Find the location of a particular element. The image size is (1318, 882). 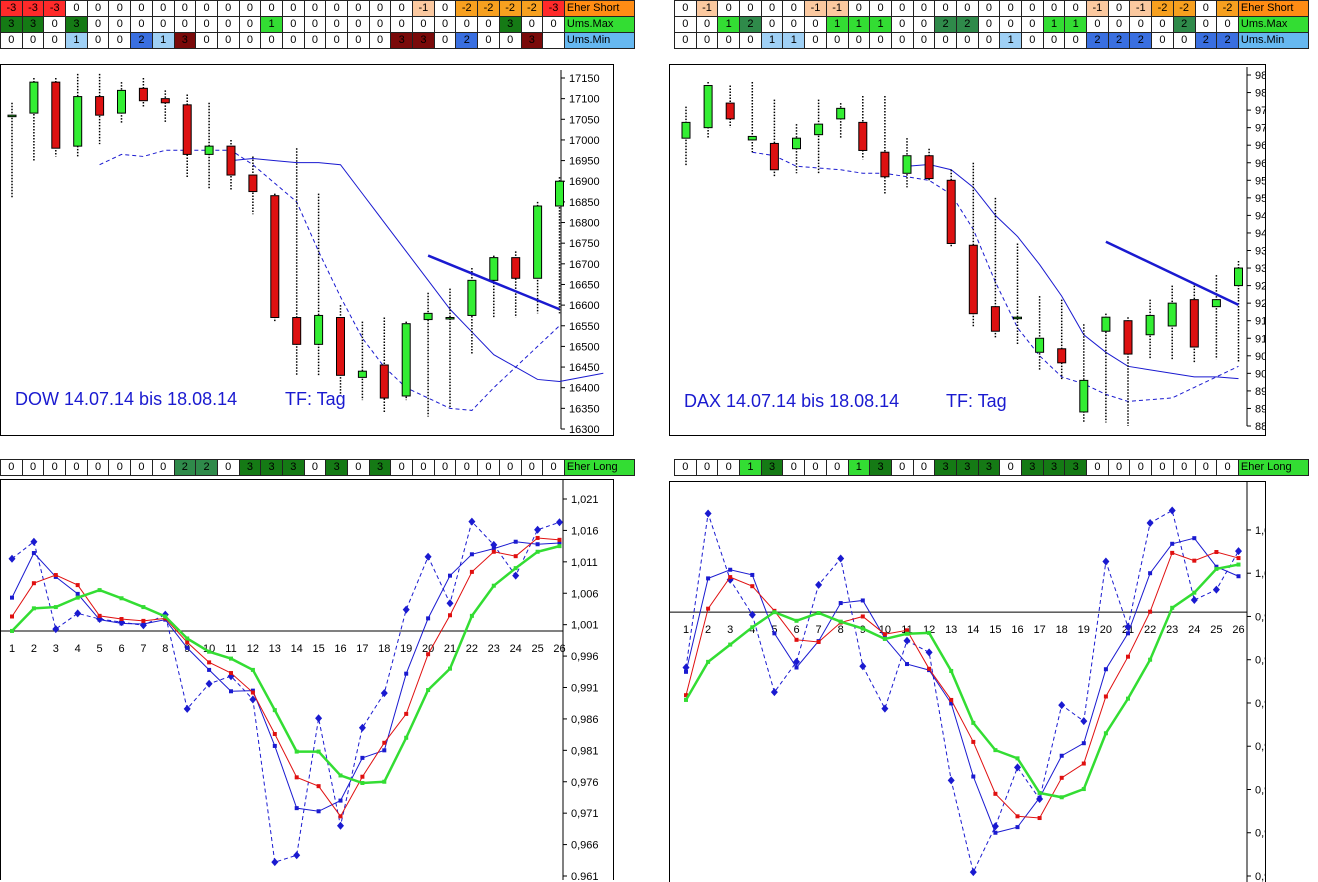

y-tick-label: 9530 is located at coordinates (1260, 199).